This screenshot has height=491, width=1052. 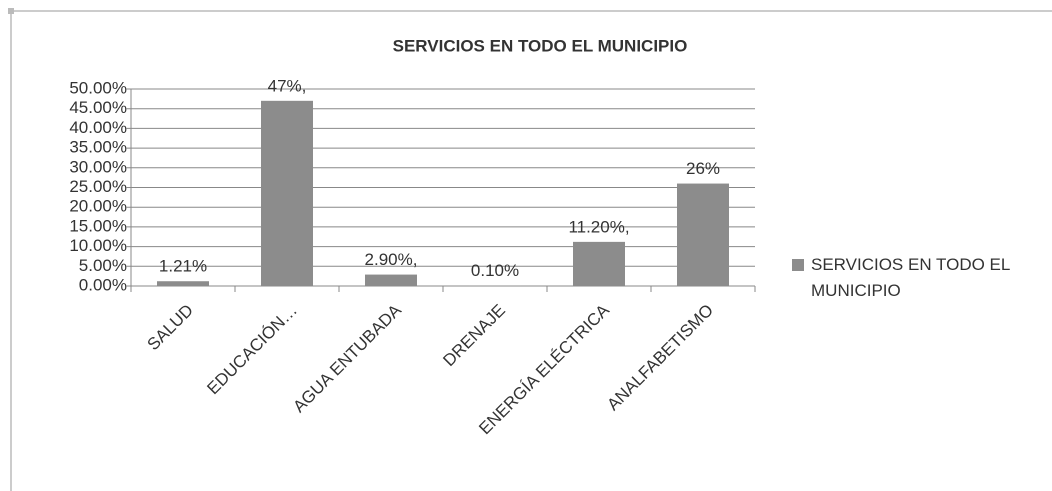 I want to click on data-label: 11.20%,, so click(x=598, y=226).